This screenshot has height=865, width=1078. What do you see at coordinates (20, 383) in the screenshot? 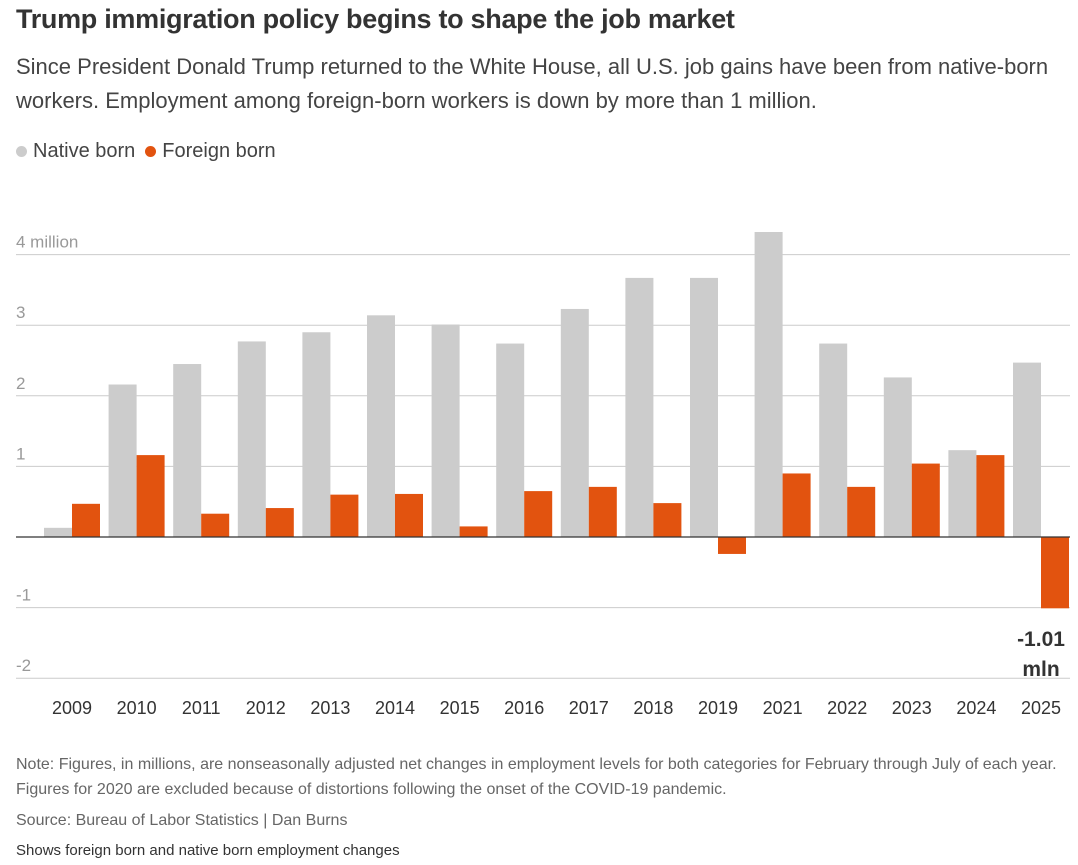
I see `y-tick-label: 2` at bounding box center [20, 383].